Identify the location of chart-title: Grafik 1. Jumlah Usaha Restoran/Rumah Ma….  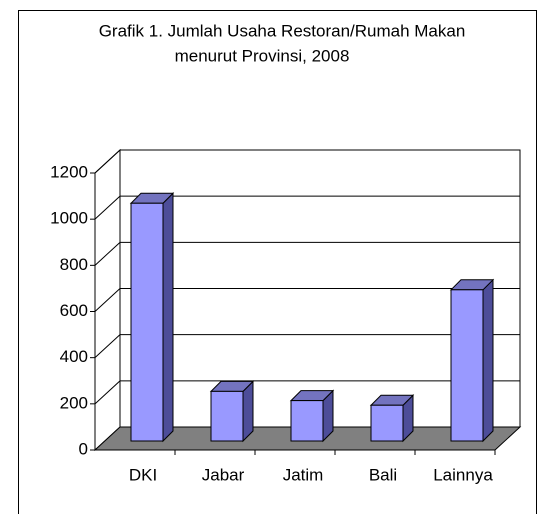
(282, 30).